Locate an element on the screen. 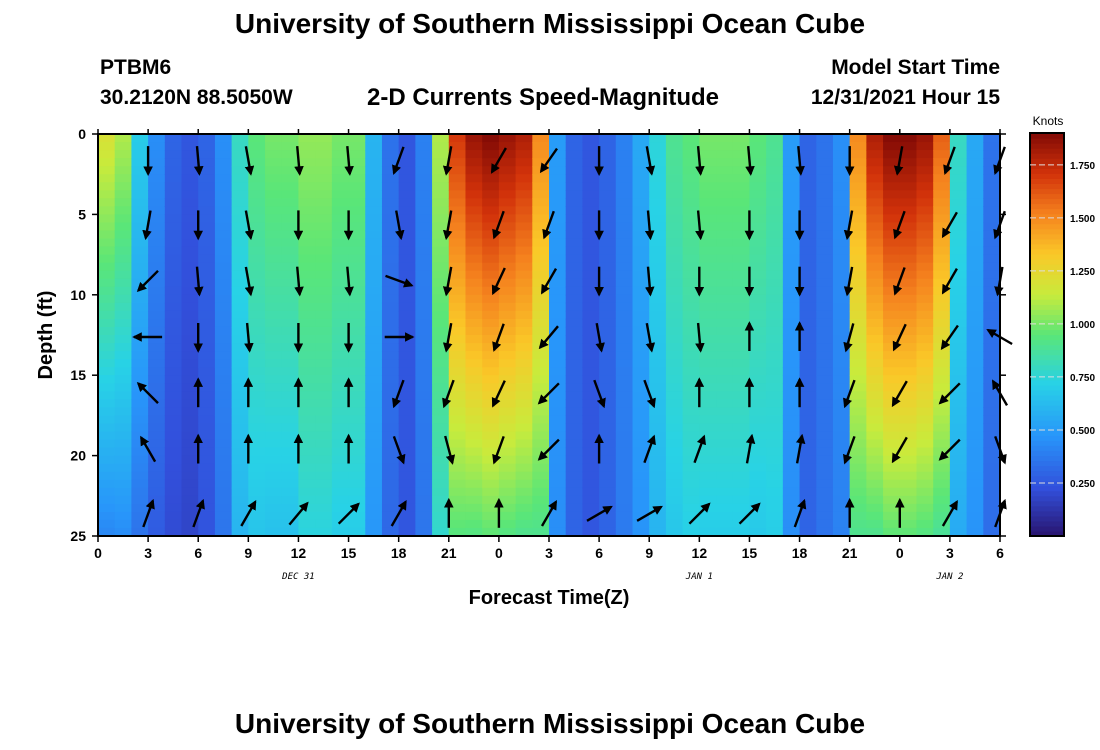  colorbar-tick-label: 1.750 is located at coordinates (1082, 166).